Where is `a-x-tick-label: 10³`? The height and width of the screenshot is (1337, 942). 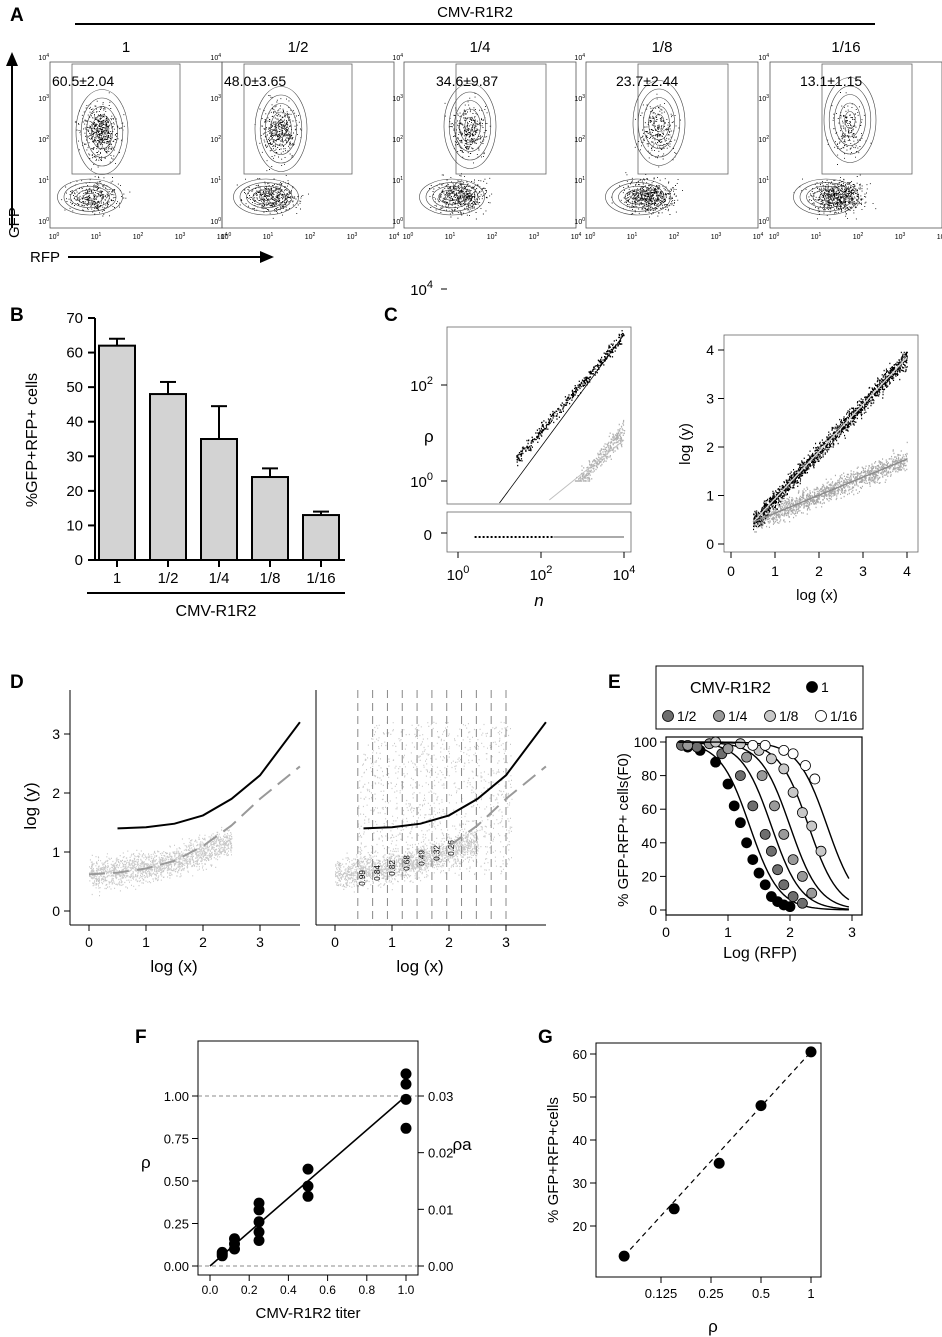
a-x-tick-label: 10³ is located at coordinates (180, 236).